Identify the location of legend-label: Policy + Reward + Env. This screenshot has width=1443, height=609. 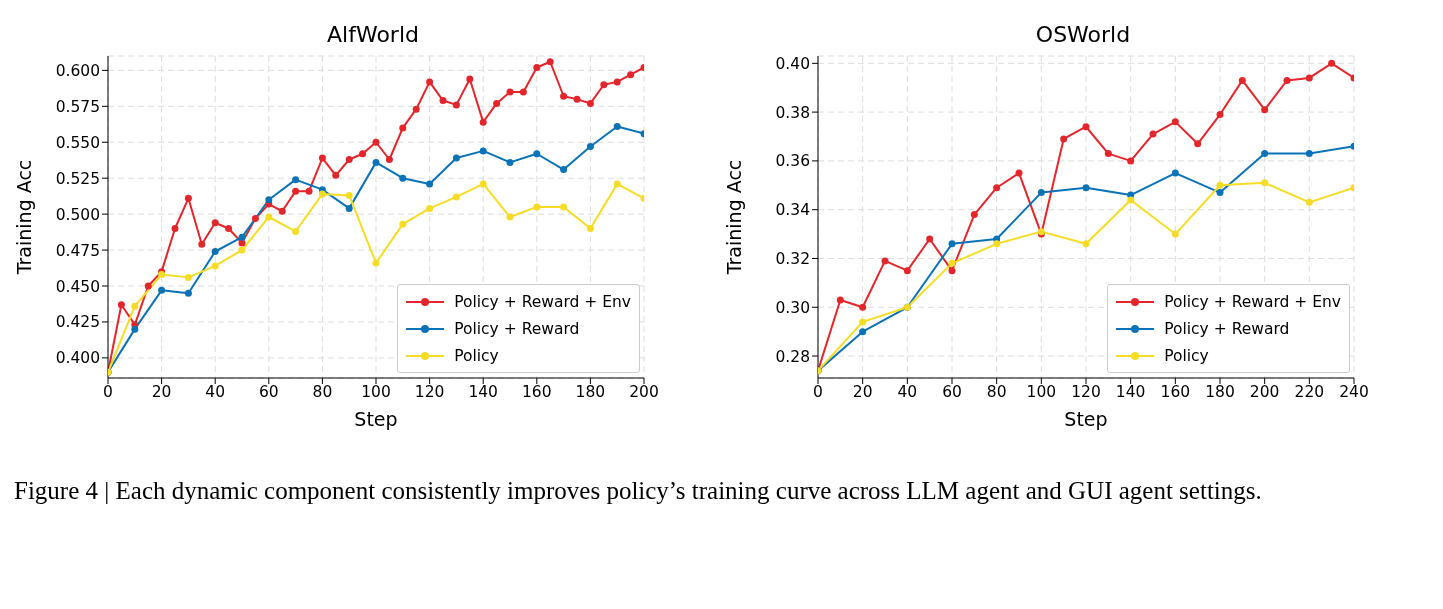
(542, 301).